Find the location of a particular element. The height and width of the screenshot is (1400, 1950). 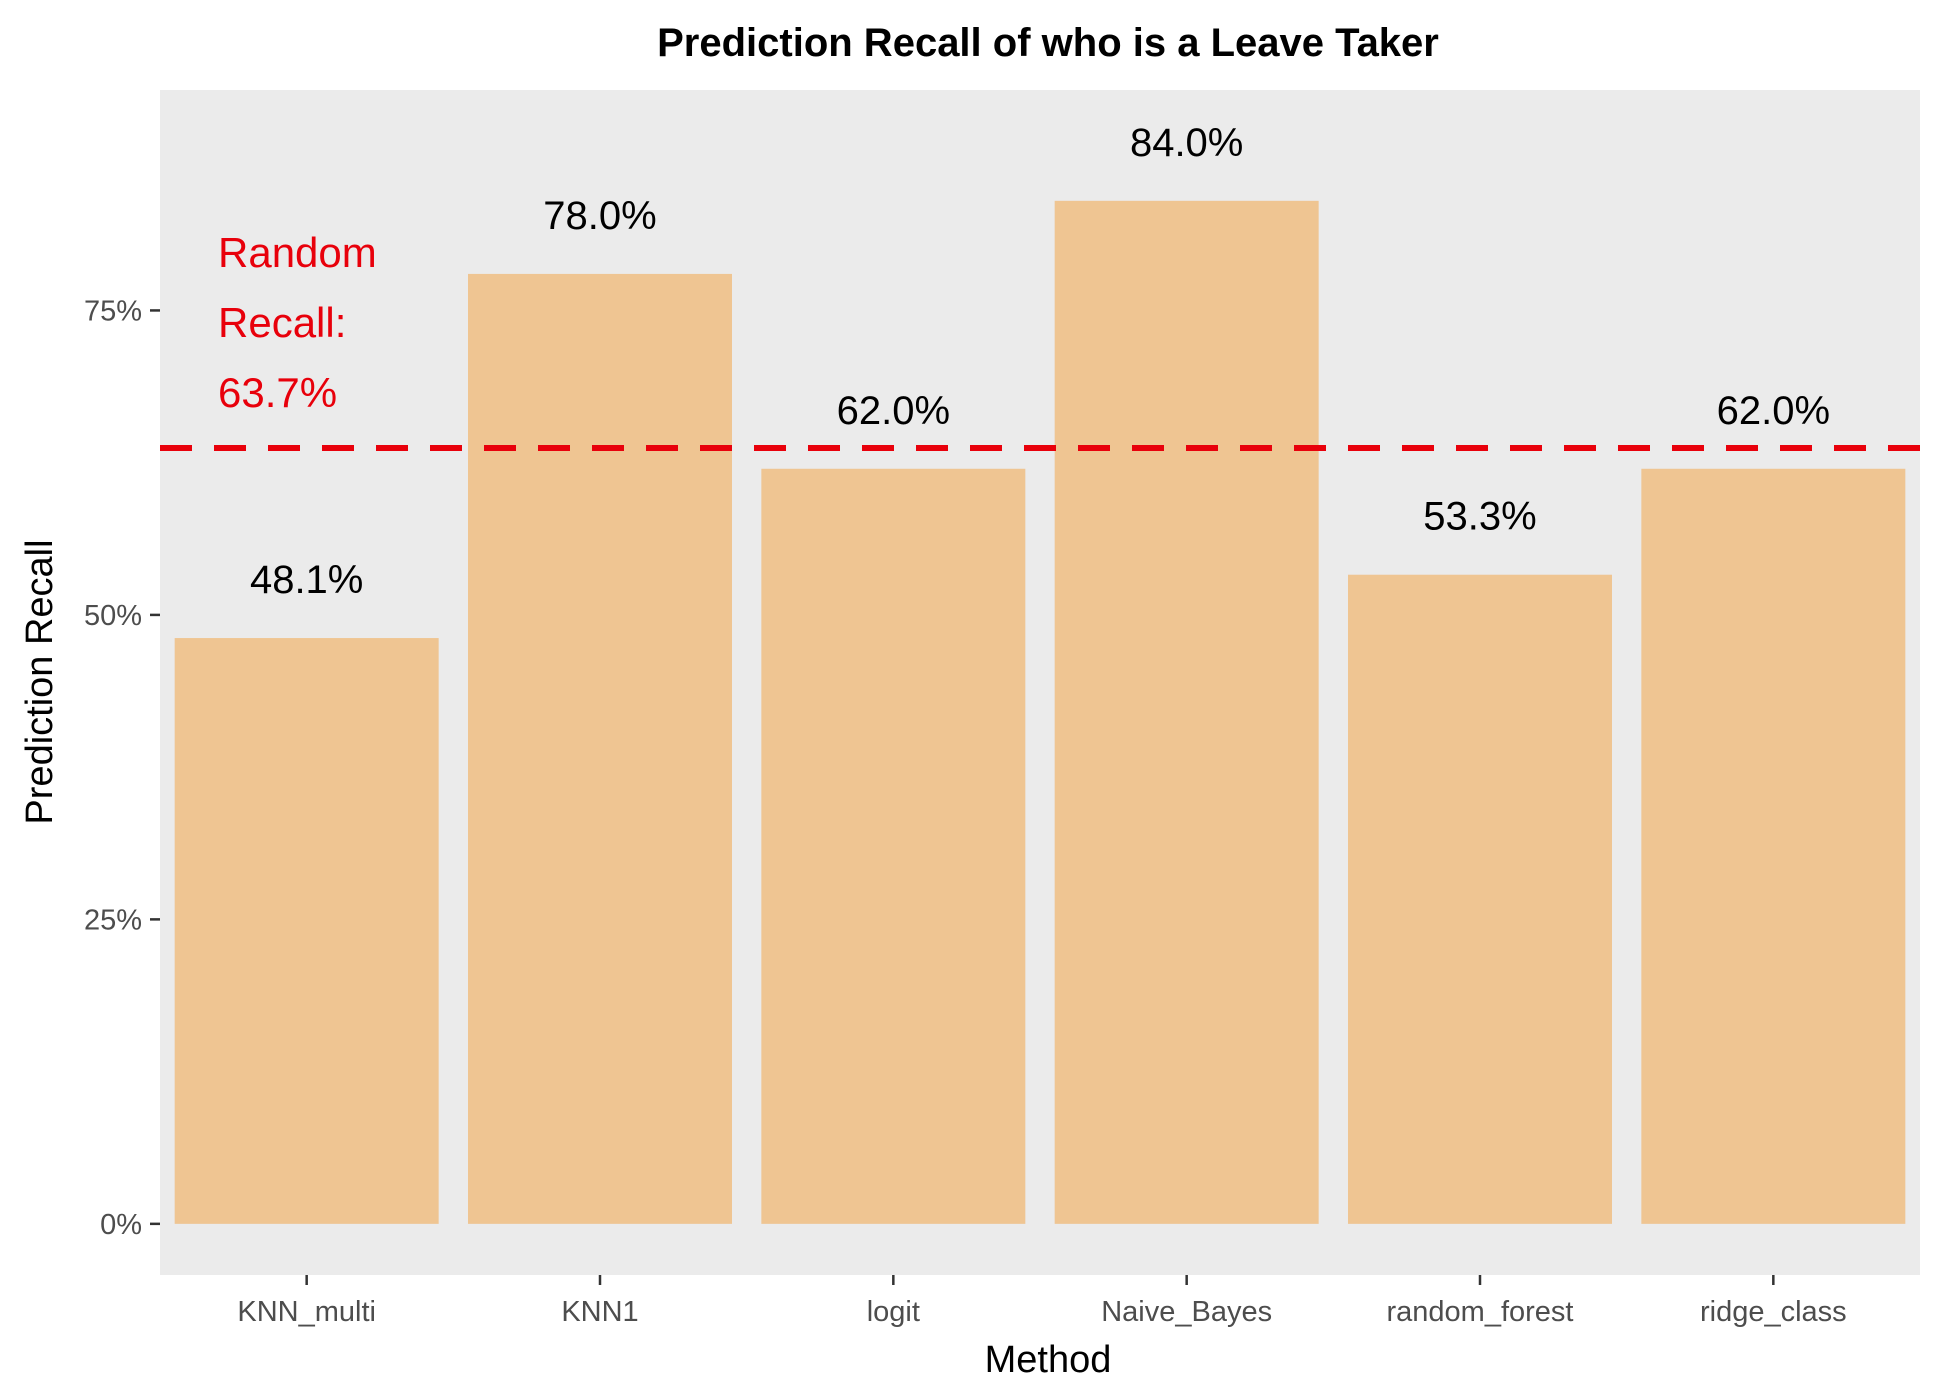

y-tick-label: 75% is located at coordinates (113, 311).